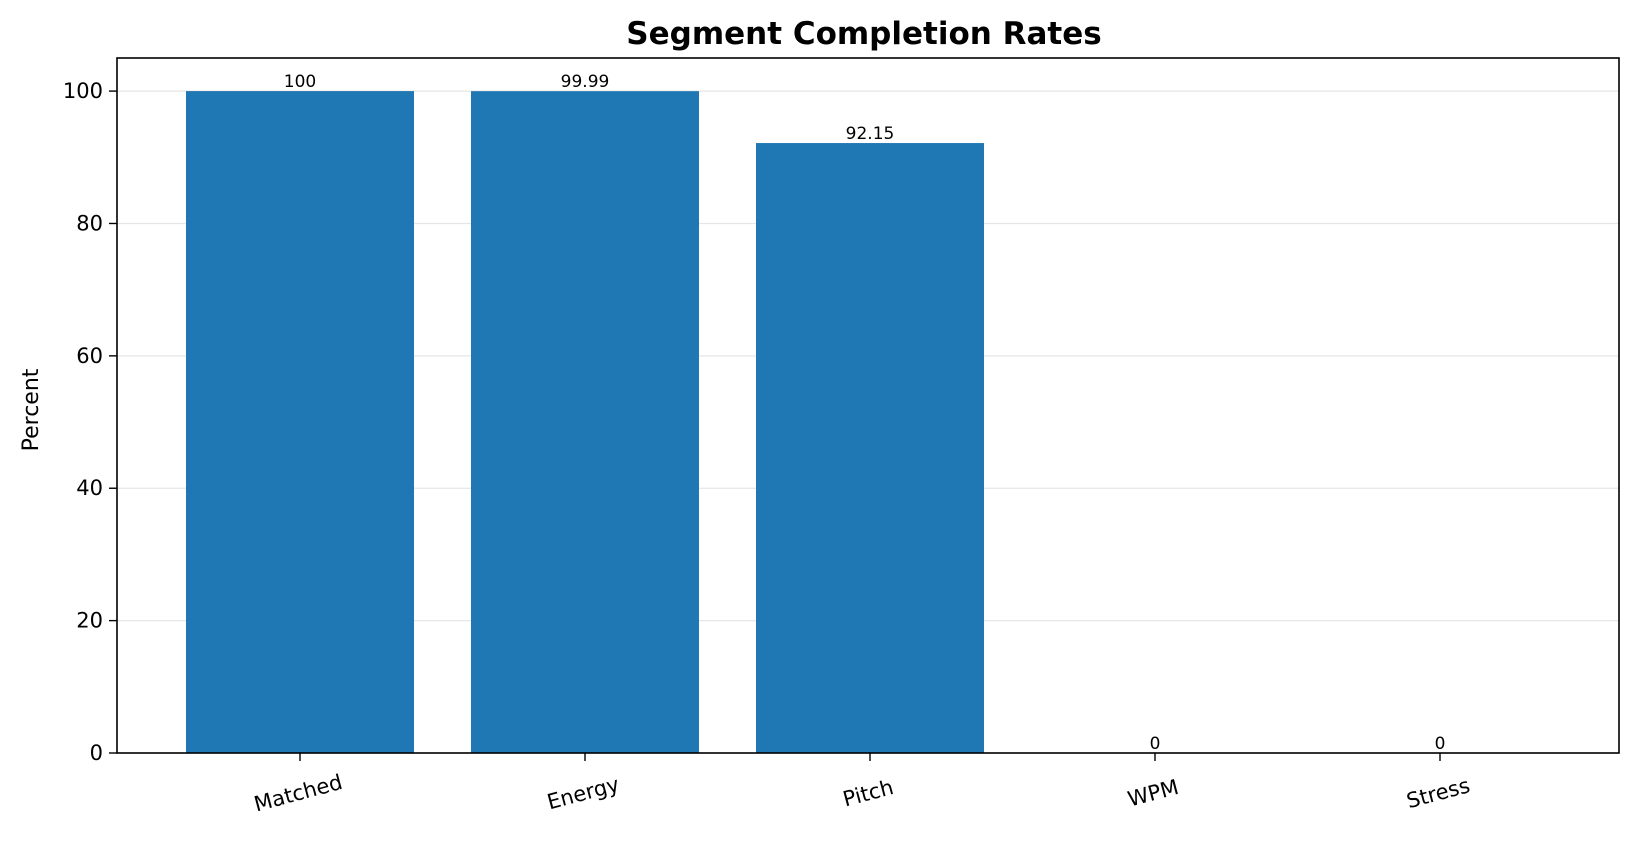 The image size is (1636, 845). I want to click on y-tick-label-60: 60, so click(89, 356).